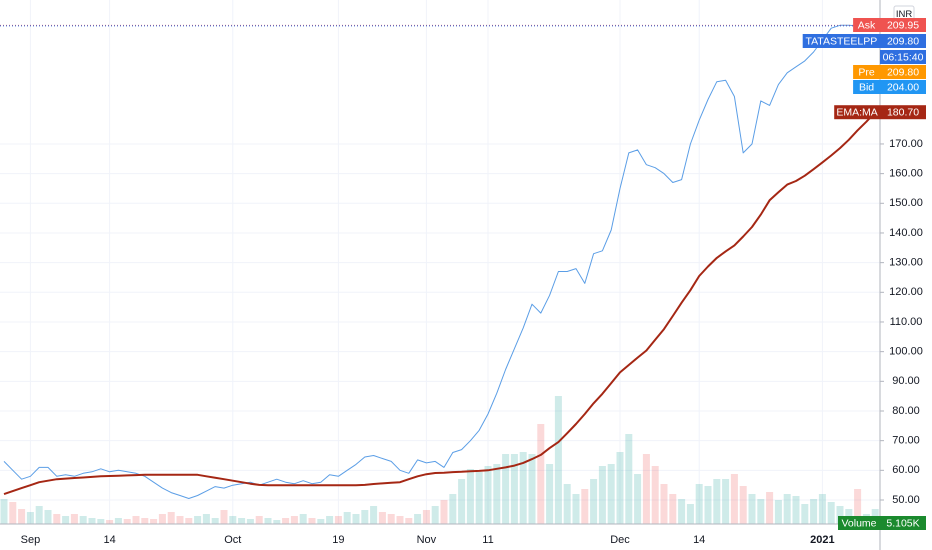 This screenshot has width=932, height=550. I want to click on price-tag-name: TATASTEELPP, so click(841, 41).